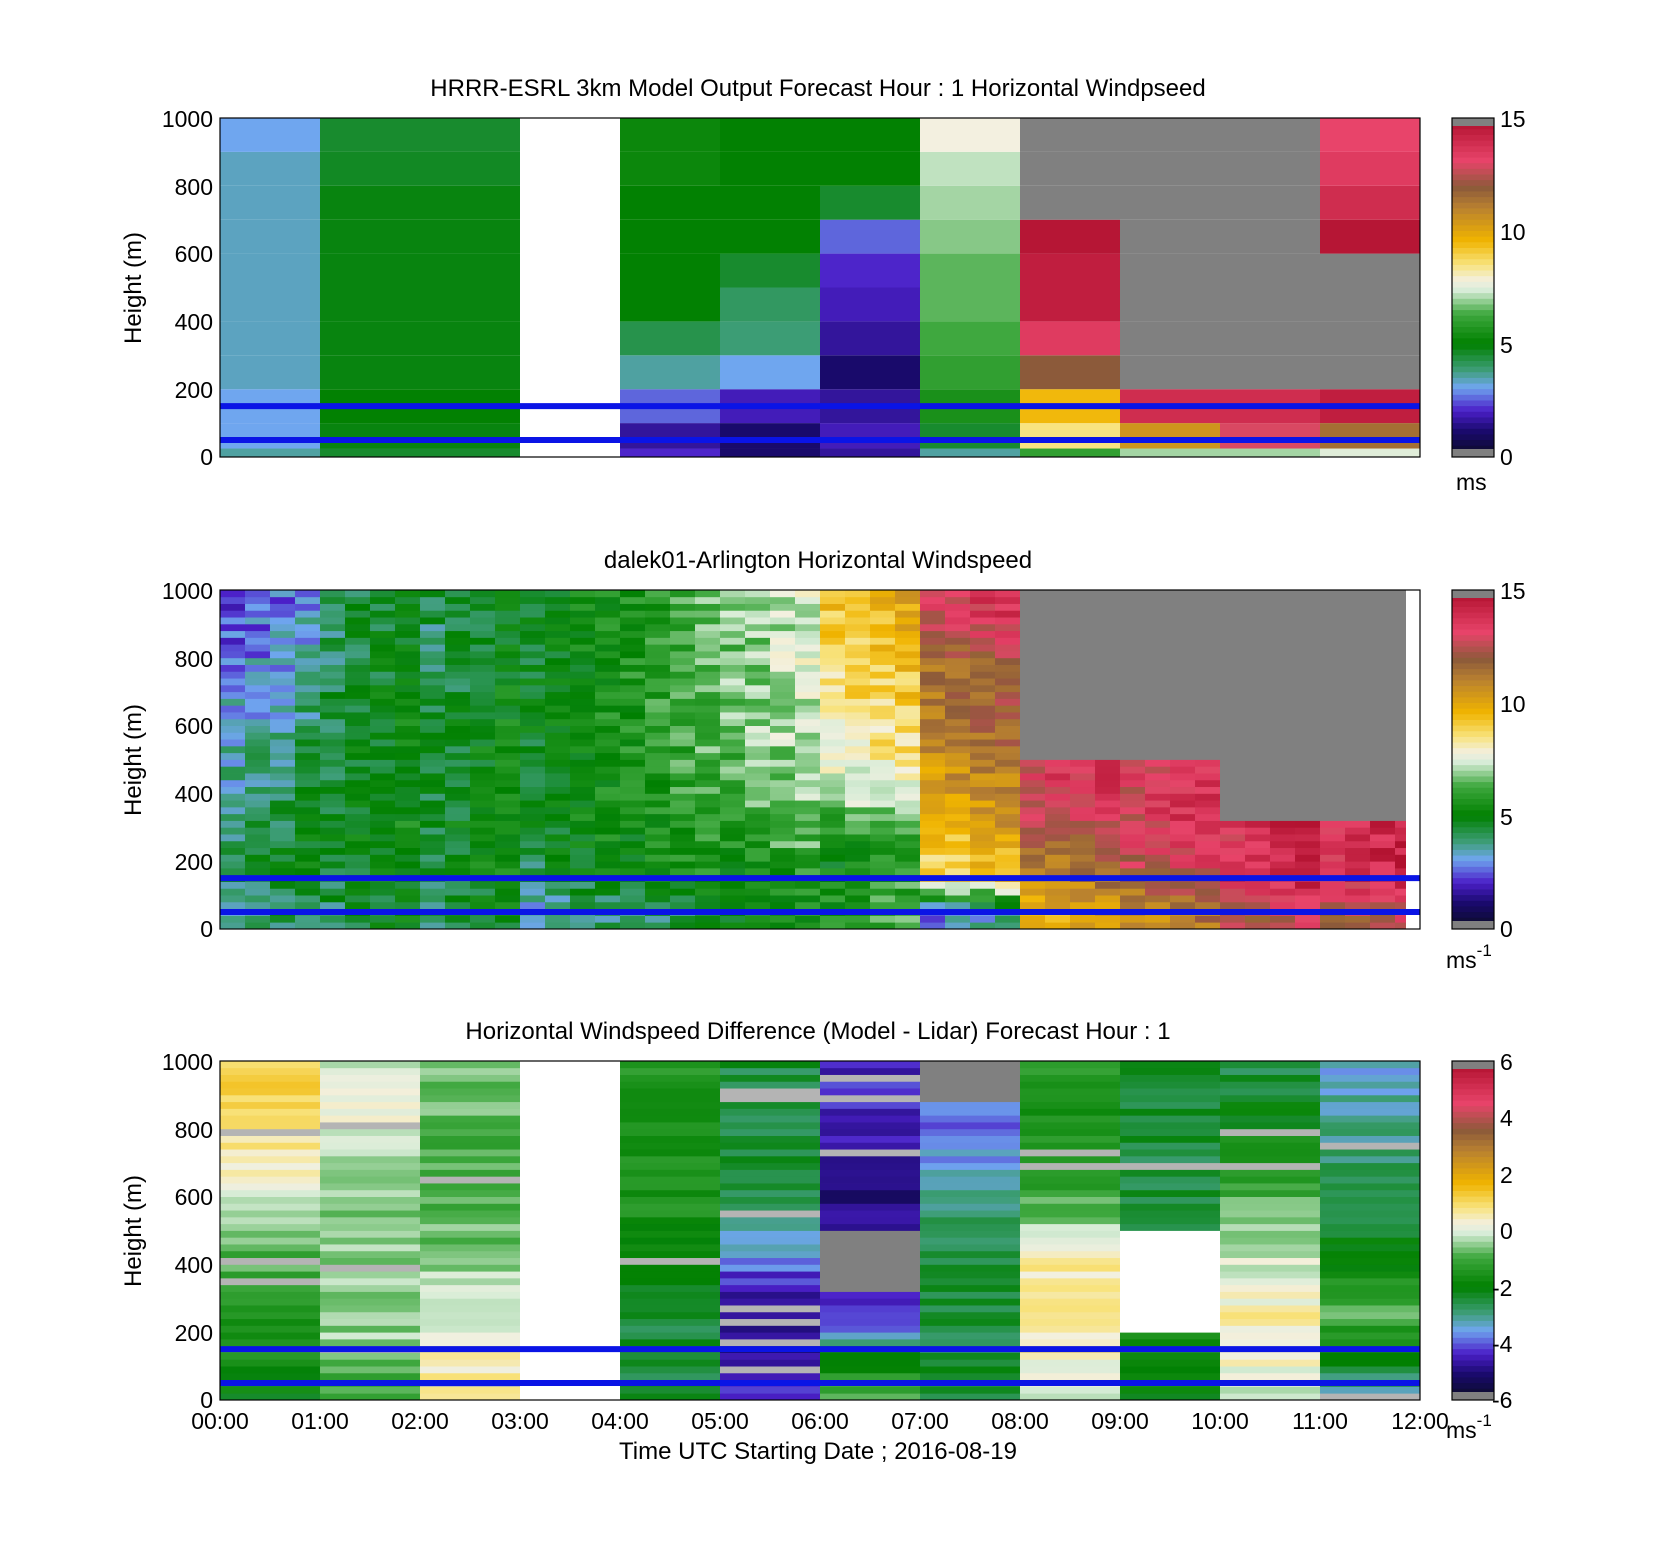 This screenshot has height=1566, width=1680. What do you see at coordinates (1502, 1400) in the screenshot?
I see `colorbar-tick-label: -6` at bounding box center [1502, 1400].